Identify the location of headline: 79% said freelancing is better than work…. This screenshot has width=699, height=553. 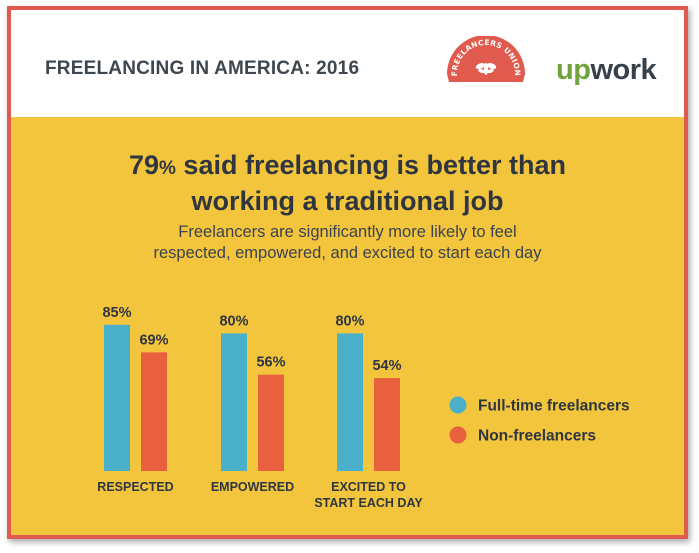
(347, 183).